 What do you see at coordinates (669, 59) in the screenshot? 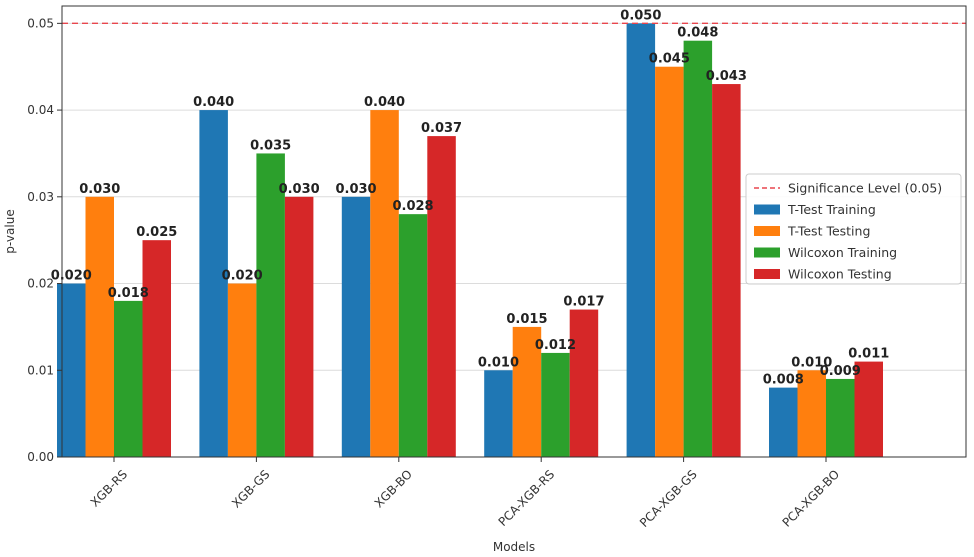
I see `data-label: 0.045` at bounding box center [669, 59].